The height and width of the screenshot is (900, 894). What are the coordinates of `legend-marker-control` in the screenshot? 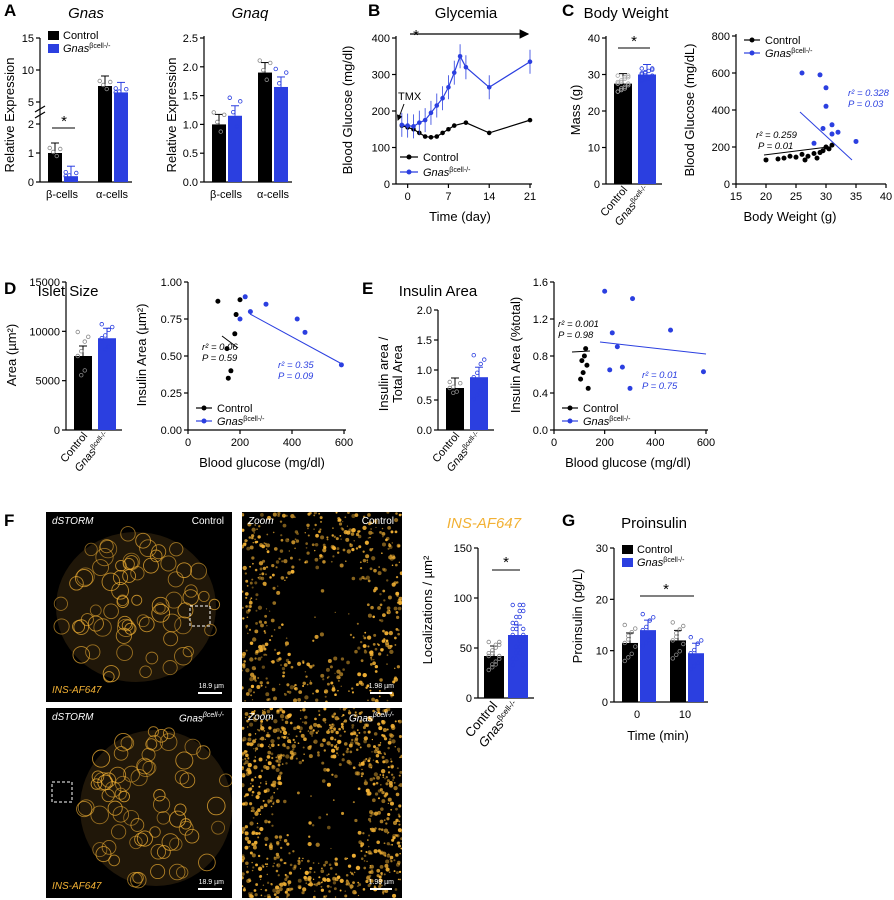 It's located at (570, 408).